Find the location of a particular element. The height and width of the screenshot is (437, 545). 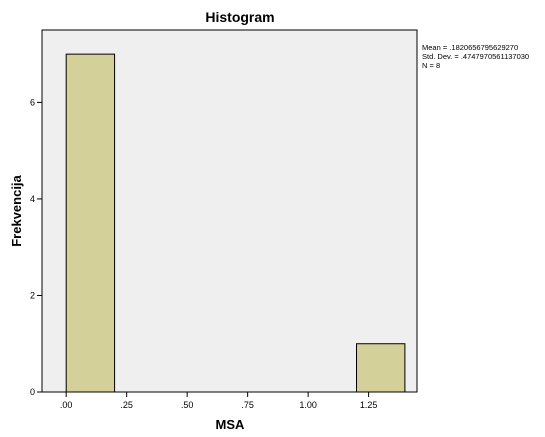

x-axis-ticks: .00 .25 .50 .75 1.00 1.25 is located at coordinates (218, 401).